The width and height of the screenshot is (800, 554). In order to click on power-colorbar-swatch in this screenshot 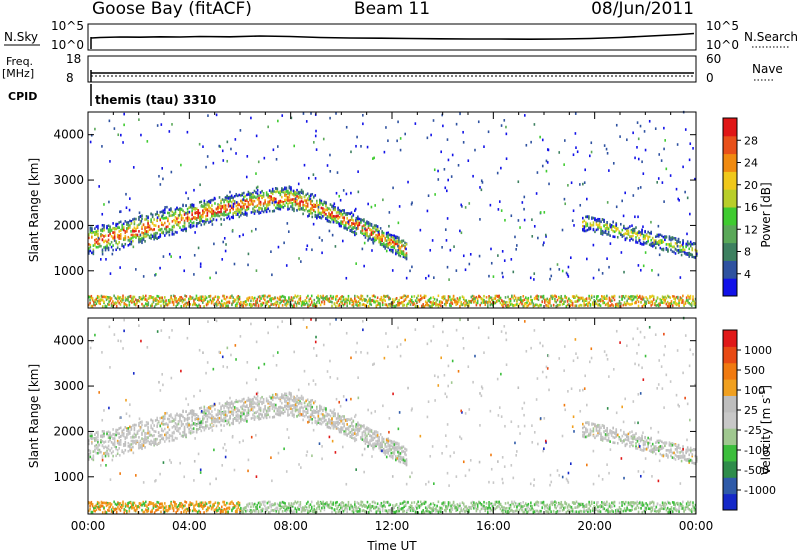, I will do `click(730, 180)`.